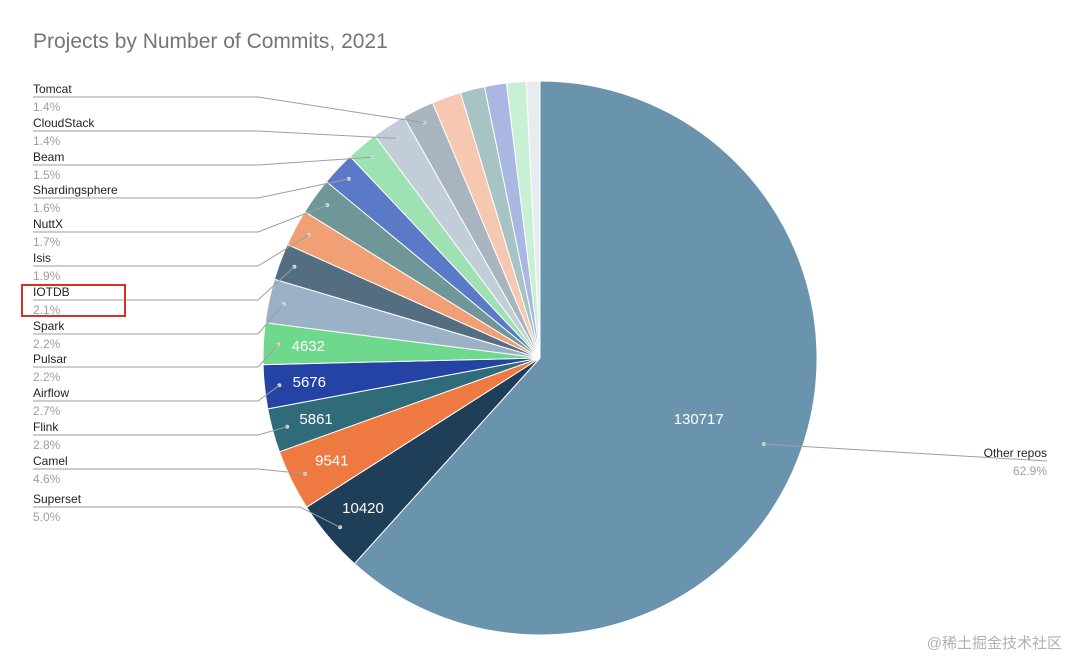 This screenshot has width=1080, height=667. What do you see at coordinates (47, 276) in the screenshot?
I see `label-percent: 1.9%` at bounding box center [47, 276].